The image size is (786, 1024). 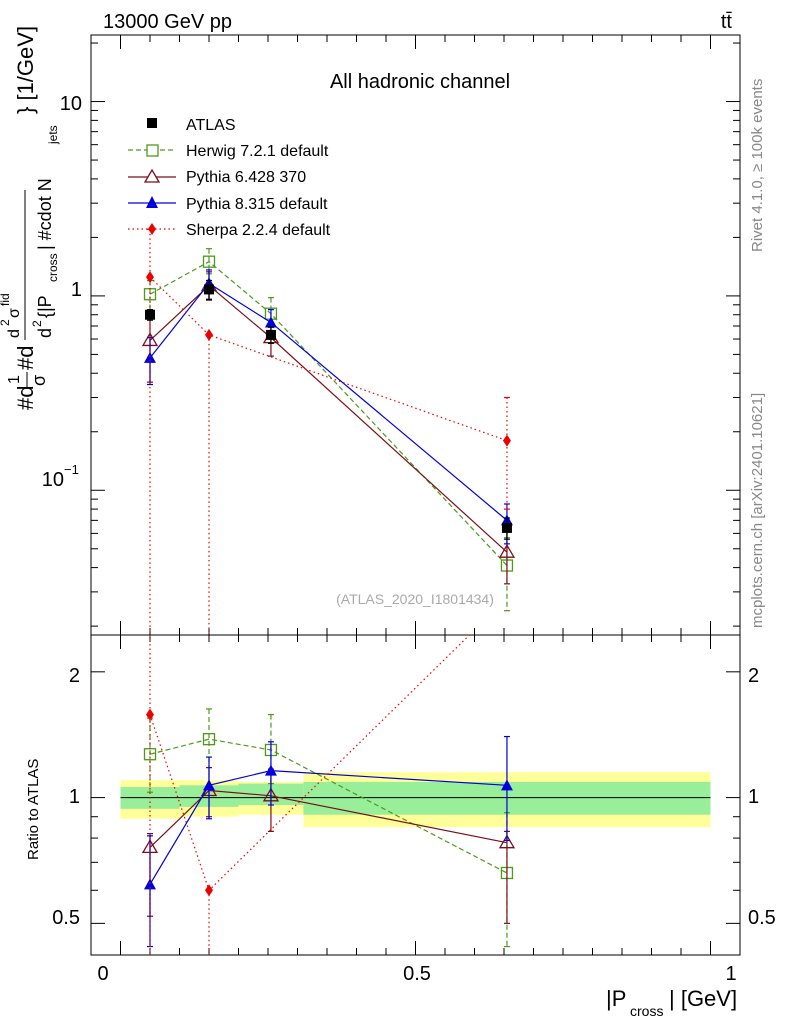 I want to click on lower-ytick-1: 1, so click(x=74, y=797).